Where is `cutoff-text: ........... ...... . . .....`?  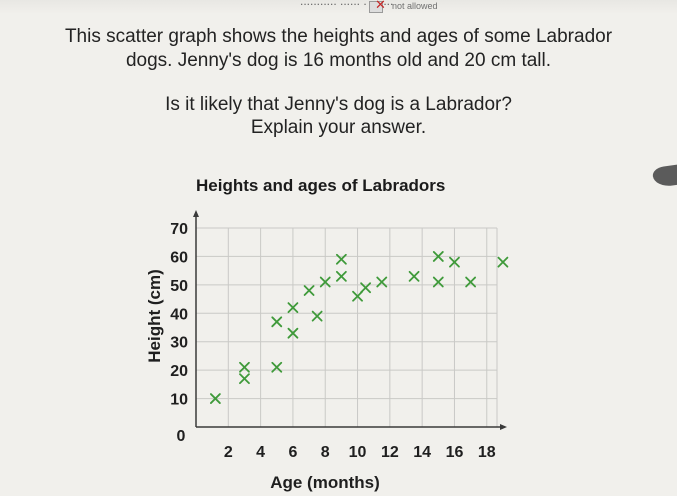 cutoff-text: ........... ...... . . ..... is located at coordinates (347, 4).